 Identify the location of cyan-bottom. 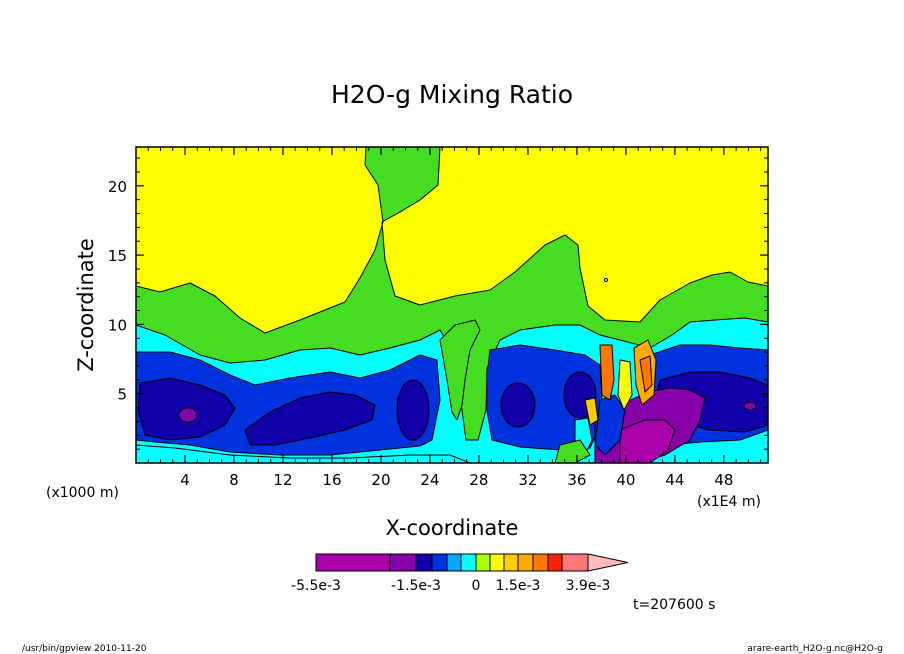
(303, 453).